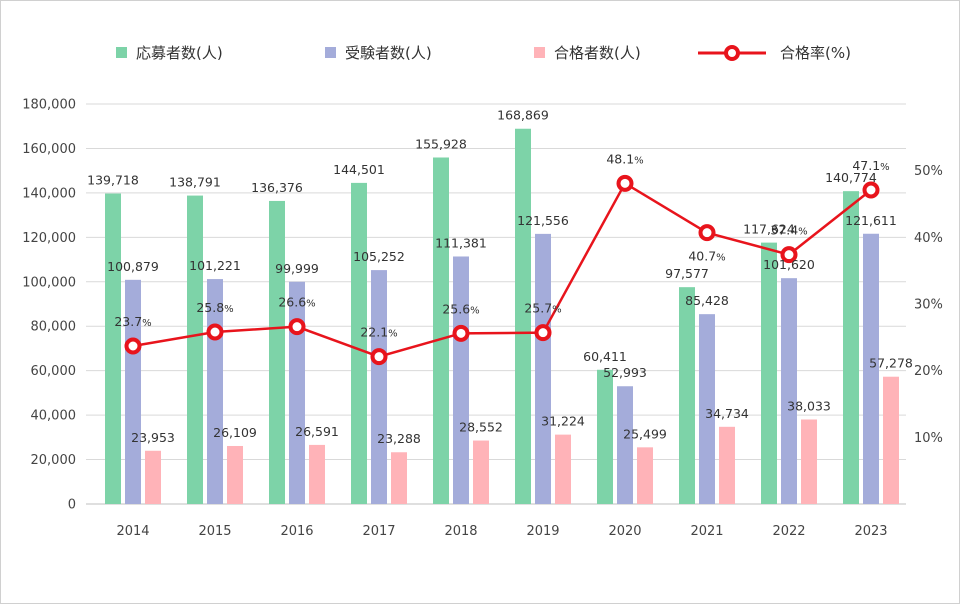 The image size is (960, 604). Describe the element at coordinates (539, 52) in the screenshot. I see `legend-swatch-passers` at that location.